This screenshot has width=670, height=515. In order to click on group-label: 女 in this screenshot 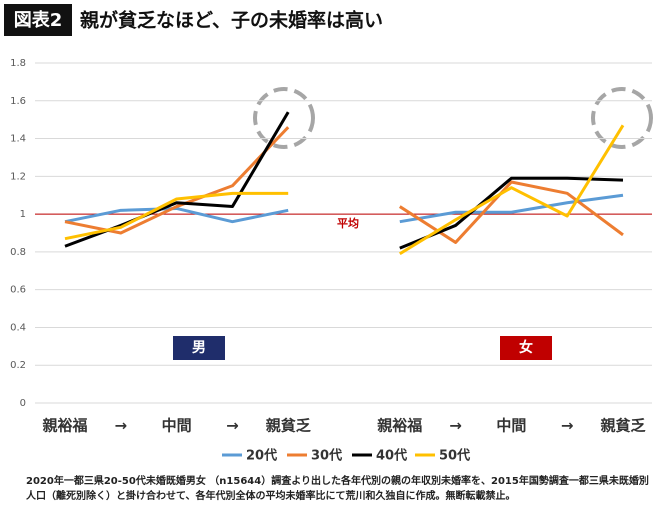, I will do `click(526, 347)`.